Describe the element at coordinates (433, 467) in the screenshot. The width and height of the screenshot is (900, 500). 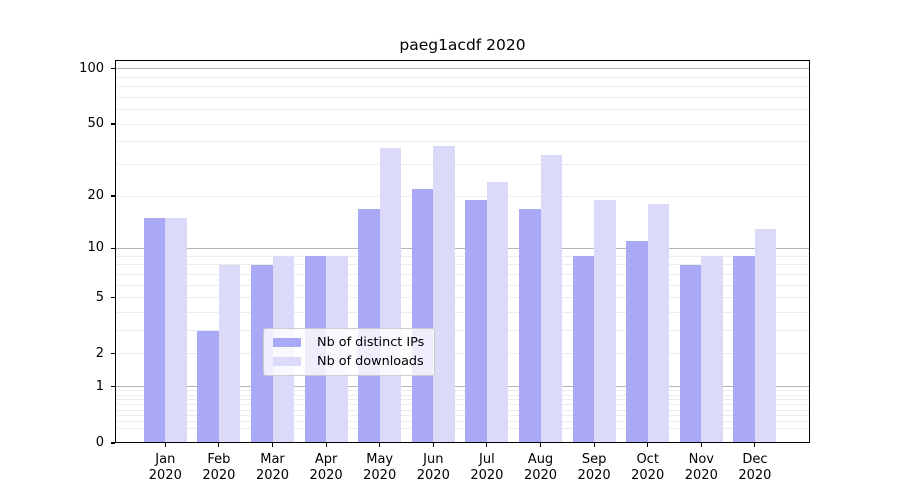
I see `x-tick-label-jun: Jun 2020` at that location.